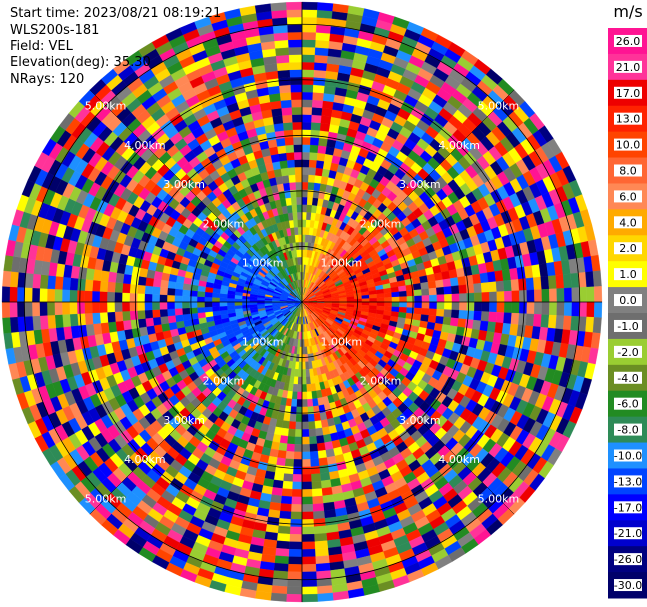  Describe the element at coordinates (628, 585) in the screenshot. I see `colorbar-label: -30.0` at that location.